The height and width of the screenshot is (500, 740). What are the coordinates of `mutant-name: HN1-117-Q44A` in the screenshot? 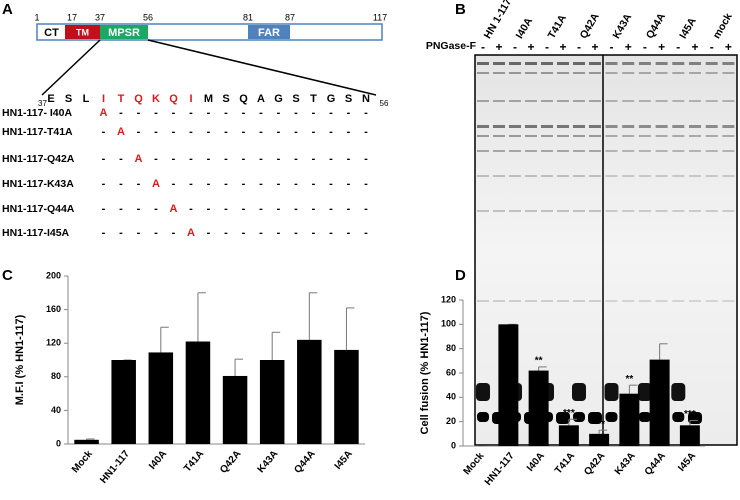 It's located at (38, 209).